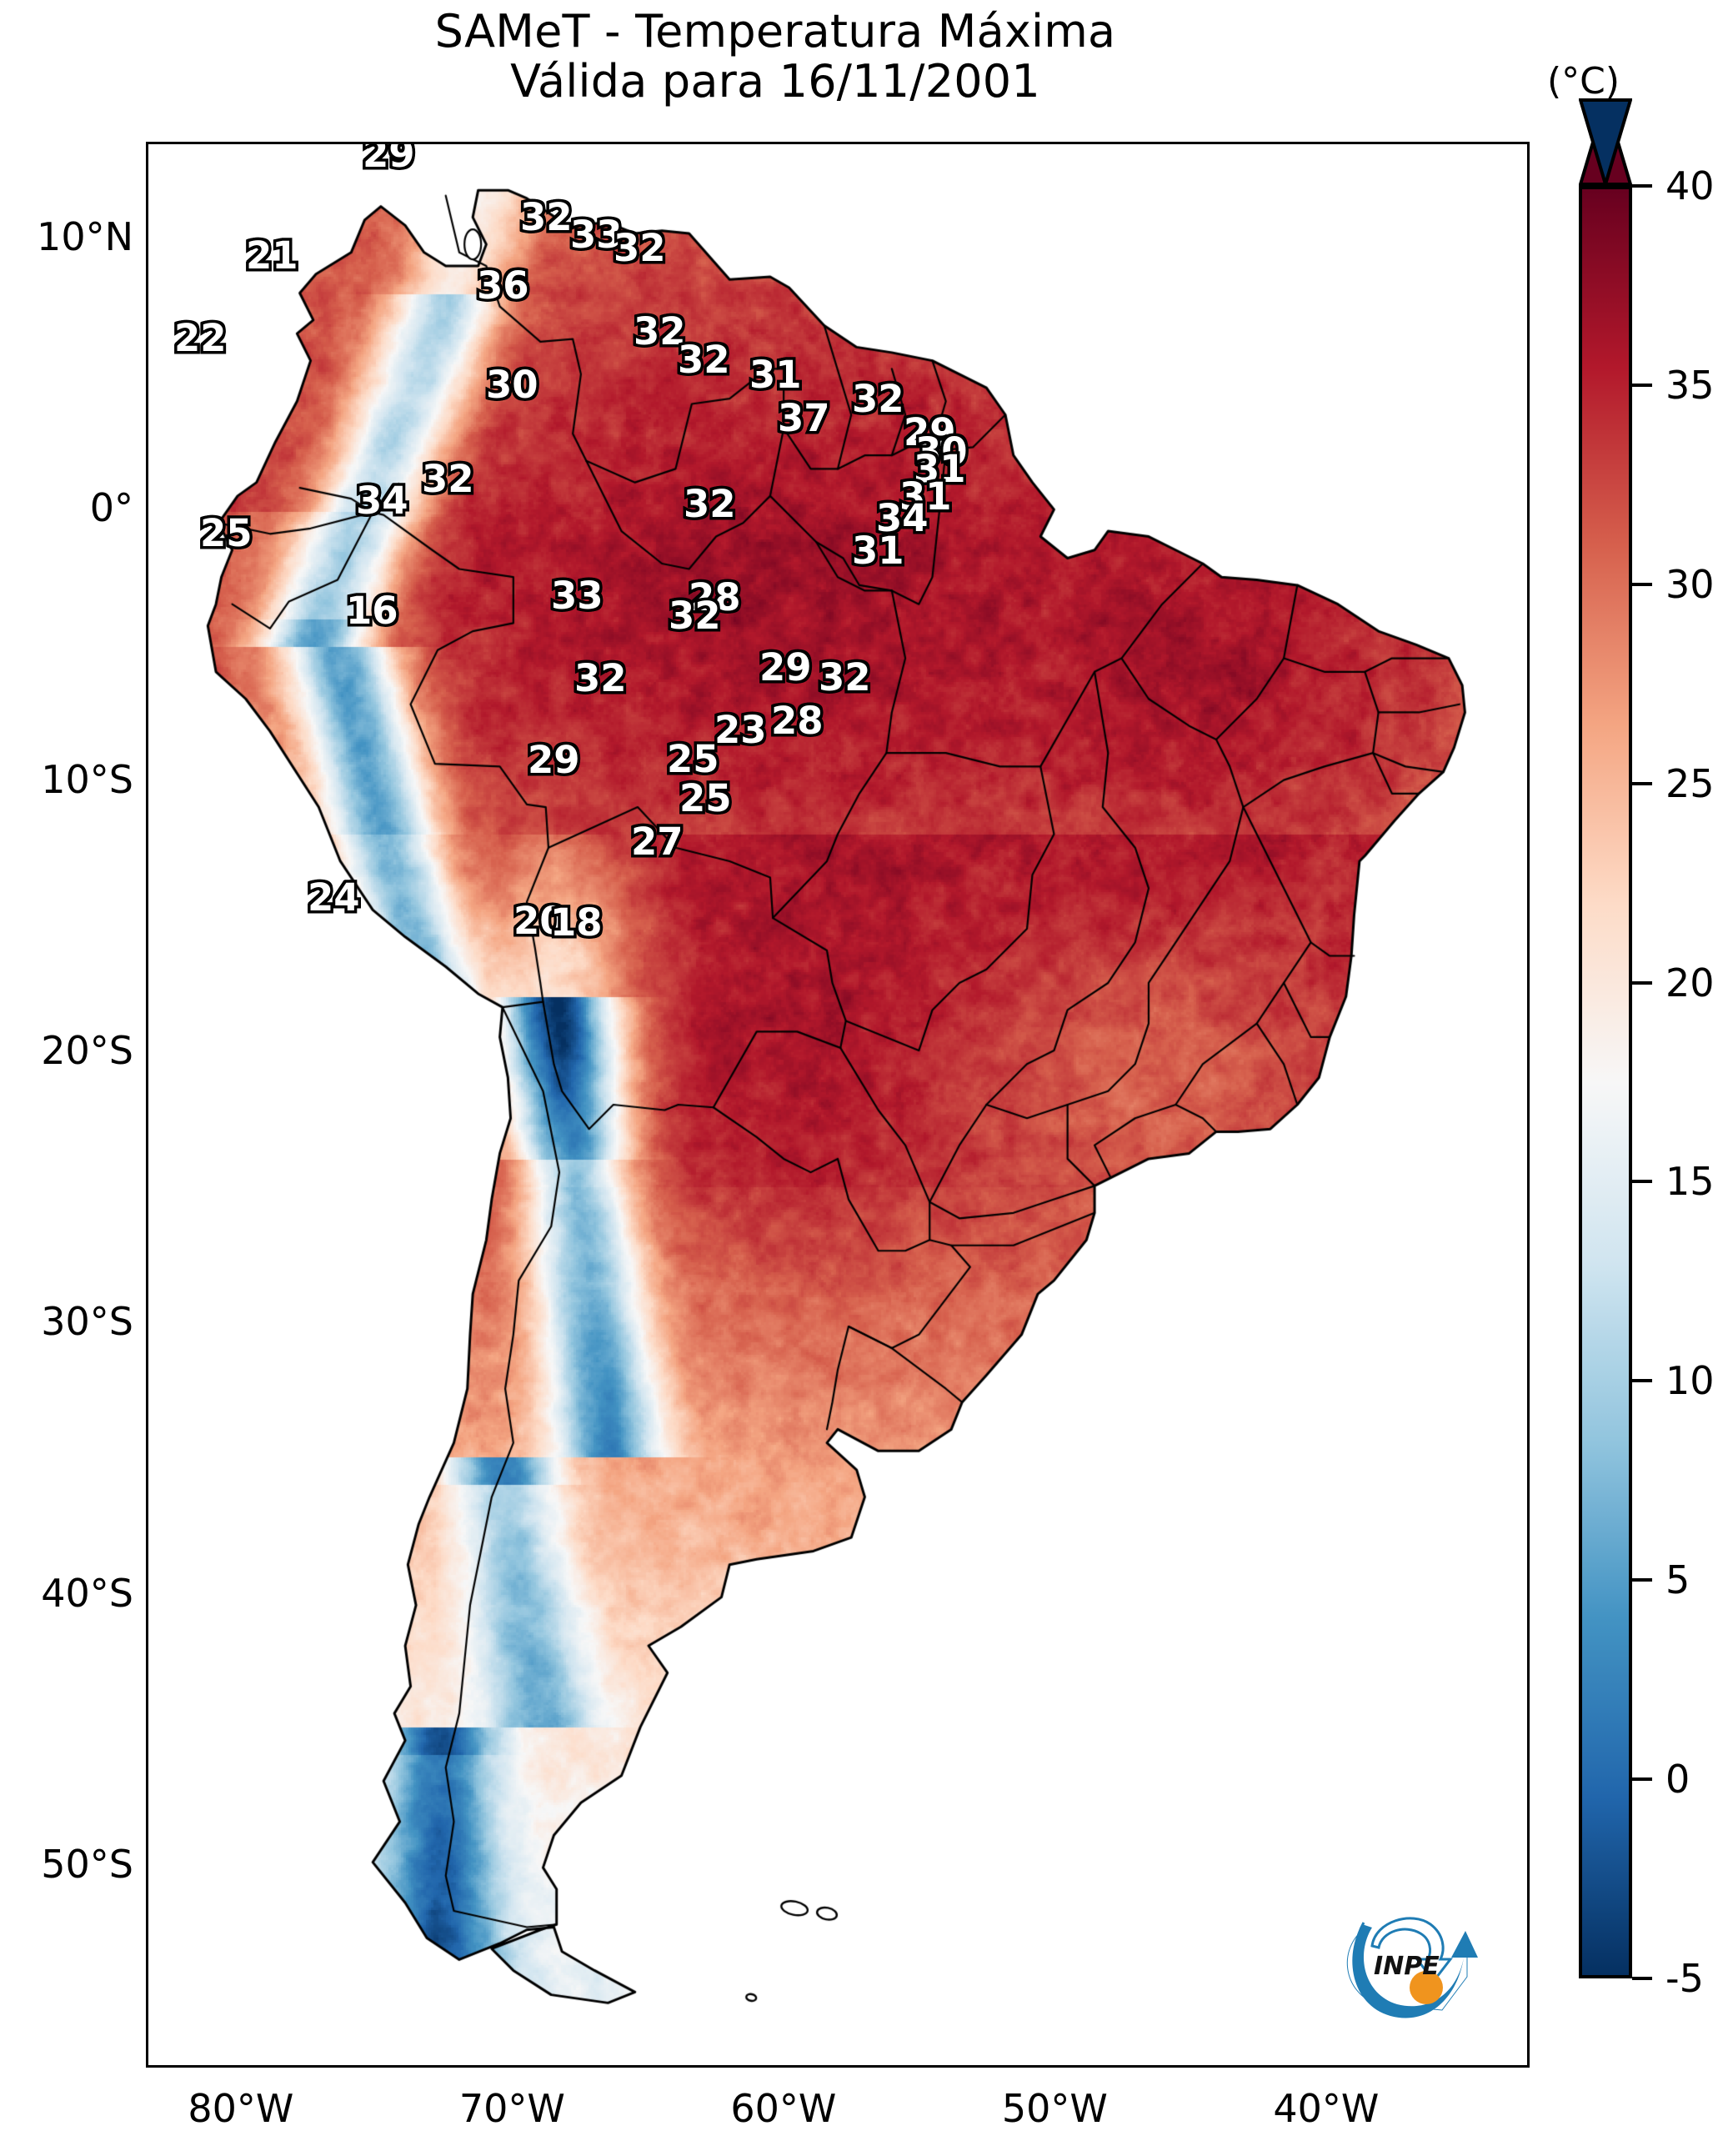  Describe the element at coordinates (1690, 385) in the screenshot. I see `colorbar-tick-label: 35` at that location.